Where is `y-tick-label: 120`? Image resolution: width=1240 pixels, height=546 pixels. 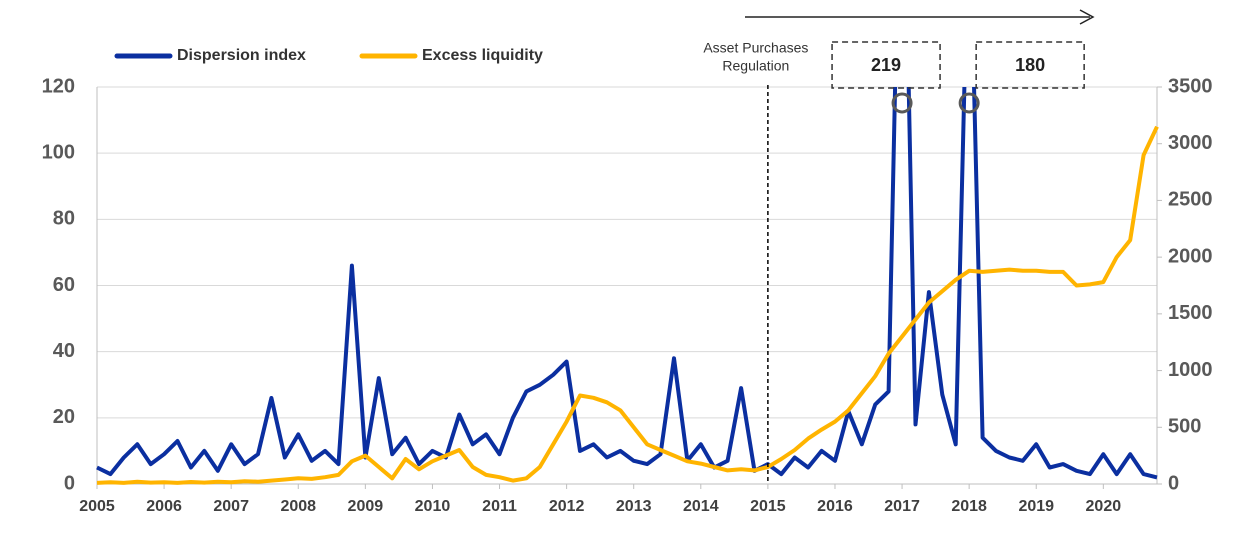
y-tick-label: 120 is located at coordinates (58, 86).